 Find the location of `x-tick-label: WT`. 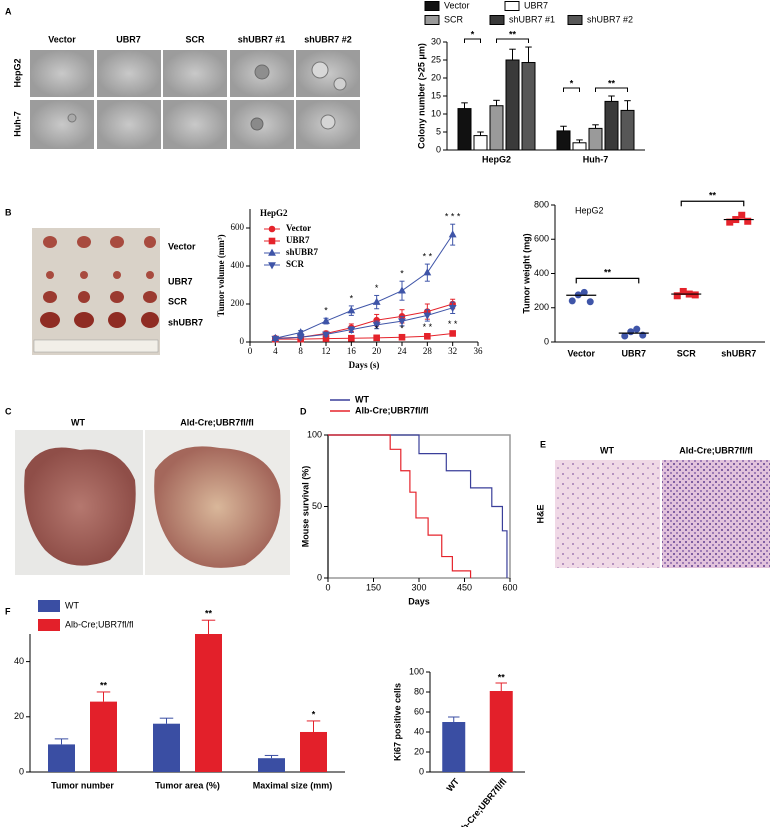

x-tick-label: WT is located at coordinates (452, 785).